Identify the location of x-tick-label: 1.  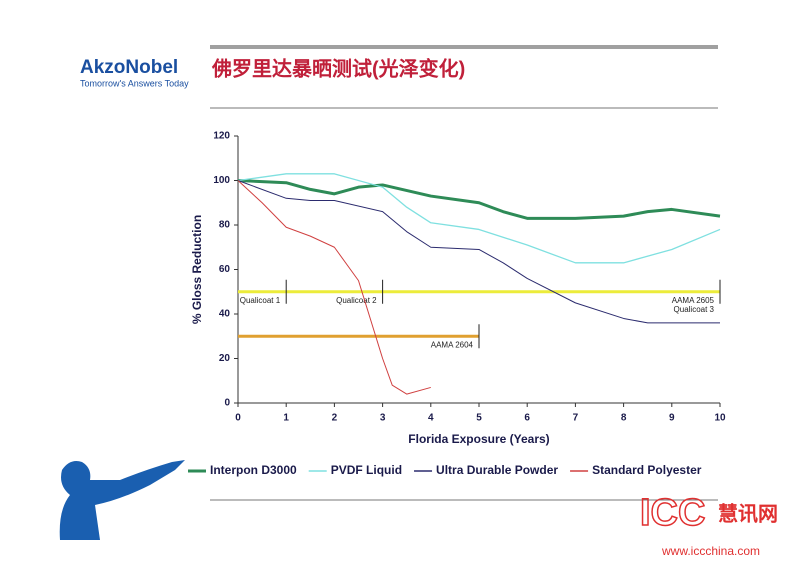
(286, 418).